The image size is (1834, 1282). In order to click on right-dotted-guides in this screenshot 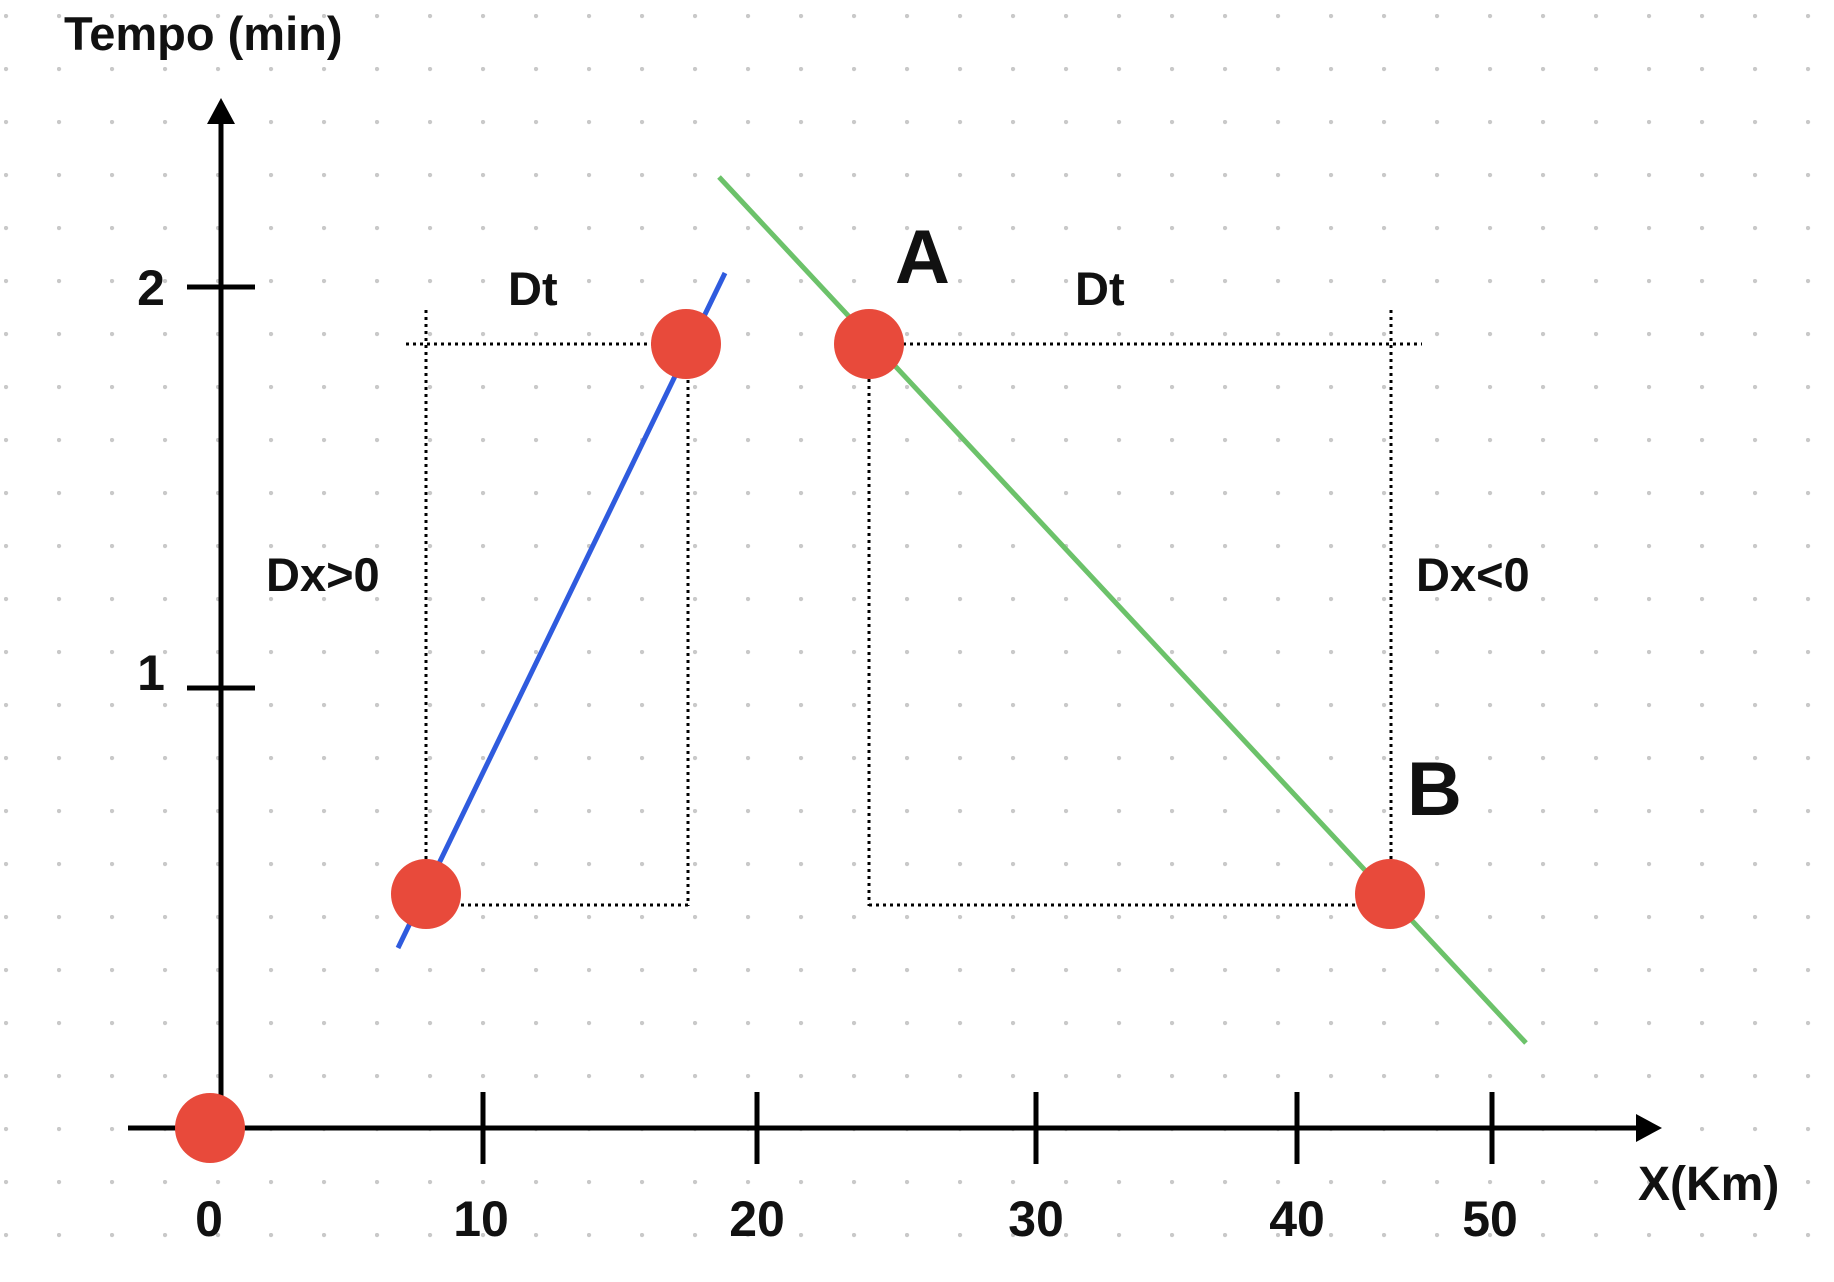, I will do `click(1144, 608)`.